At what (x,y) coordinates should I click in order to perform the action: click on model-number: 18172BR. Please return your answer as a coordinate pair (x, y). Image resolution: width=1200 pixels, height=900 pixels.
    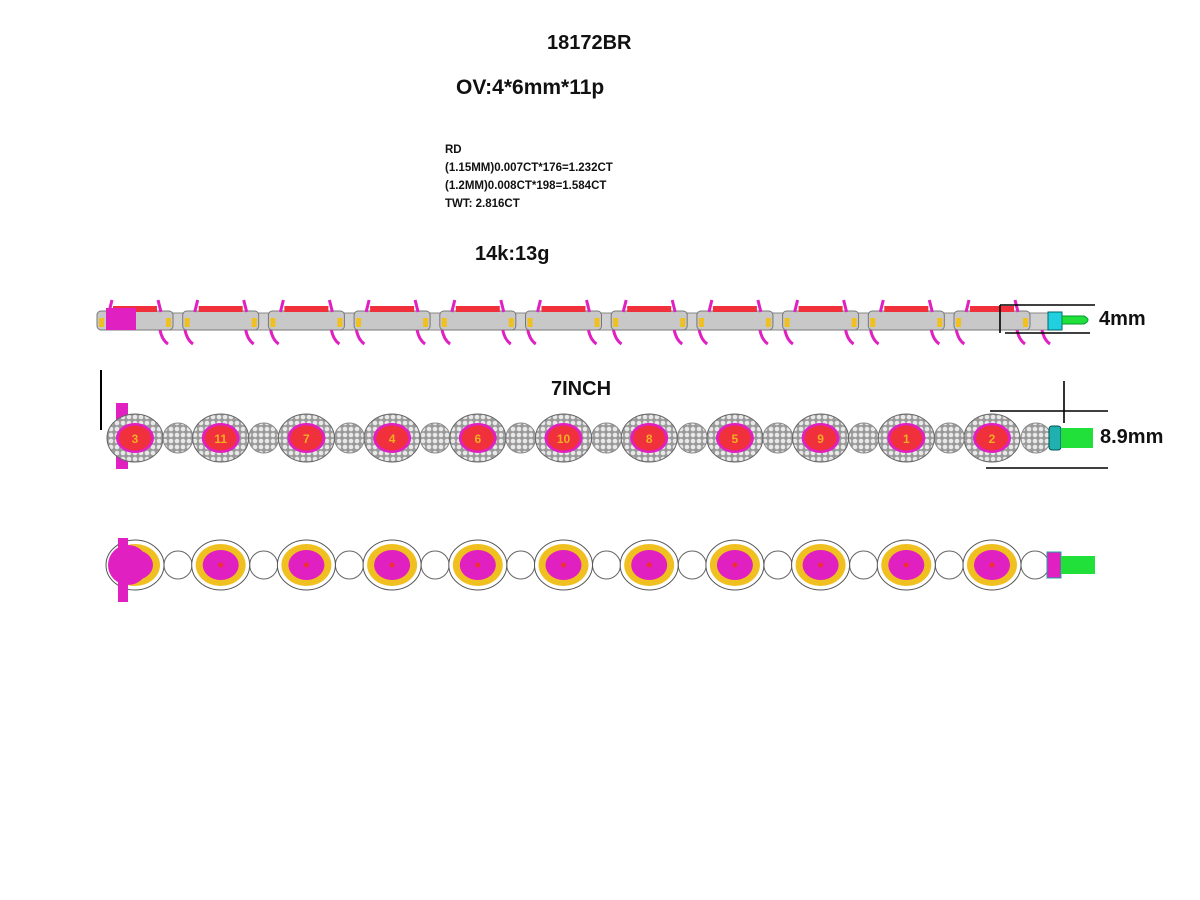
    Looking at the image, I should click on (589, 43).